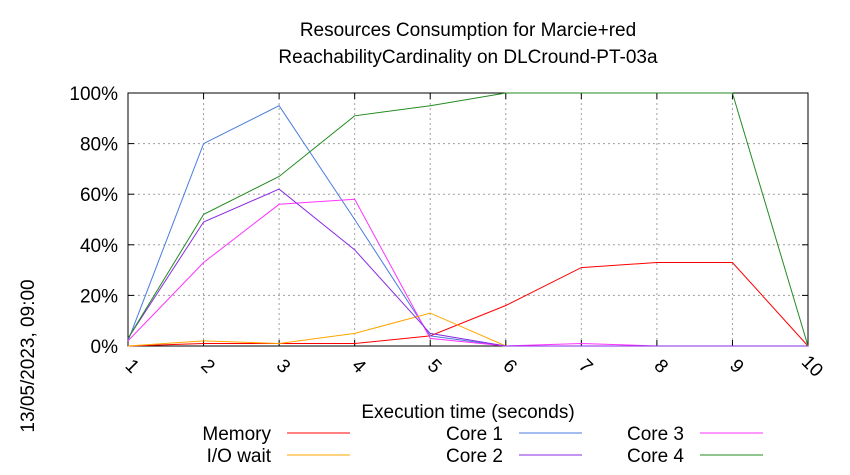 The height and width of the screenshot is (475, 850). What do you see at coordinates (28, 355) in the screenshot?
I see `side-timestamp-label: 13/05/2023, 09:00` at bounding box center [28, 355].